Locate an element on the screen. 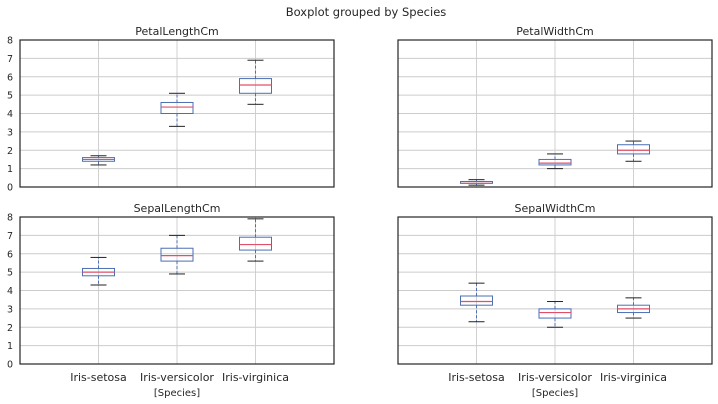 Image resolution: width=718 pixels, height=404 pixels. panel-title: PetalLengthCm is located at coordinates (176, 31).